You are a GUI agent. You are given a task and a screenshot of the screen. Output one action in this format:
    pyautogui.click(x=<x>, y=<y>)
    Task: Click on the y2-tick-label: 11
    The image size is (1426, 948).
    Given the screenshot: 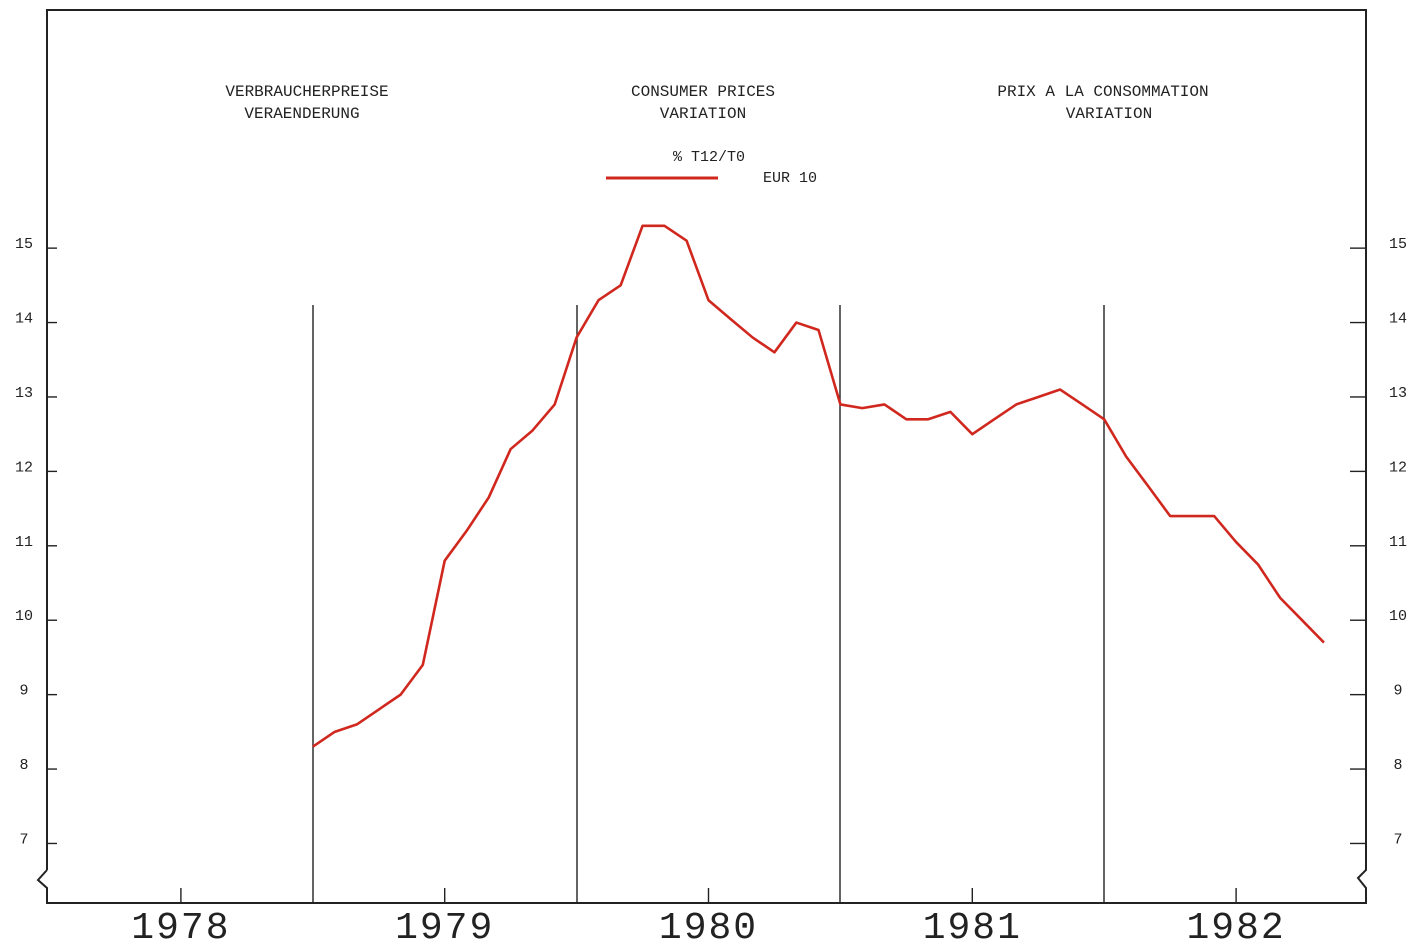 What is the action you would take?
    pyautogui.click(x=1398, y=542)
    